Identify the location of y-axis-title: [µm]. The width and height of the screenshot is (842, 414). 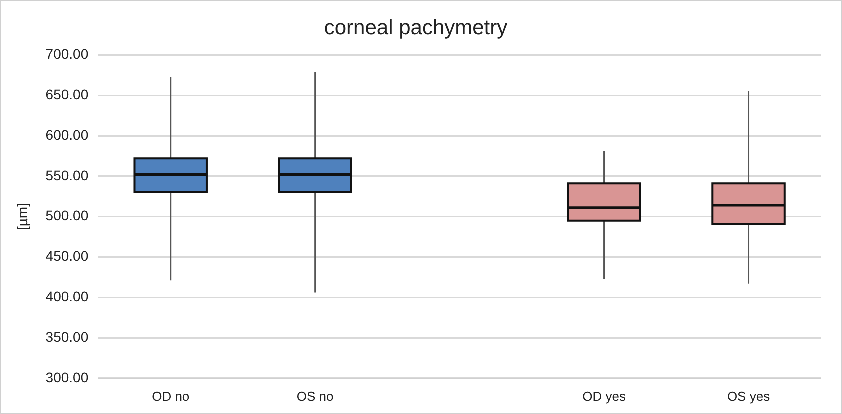
(22, 217).